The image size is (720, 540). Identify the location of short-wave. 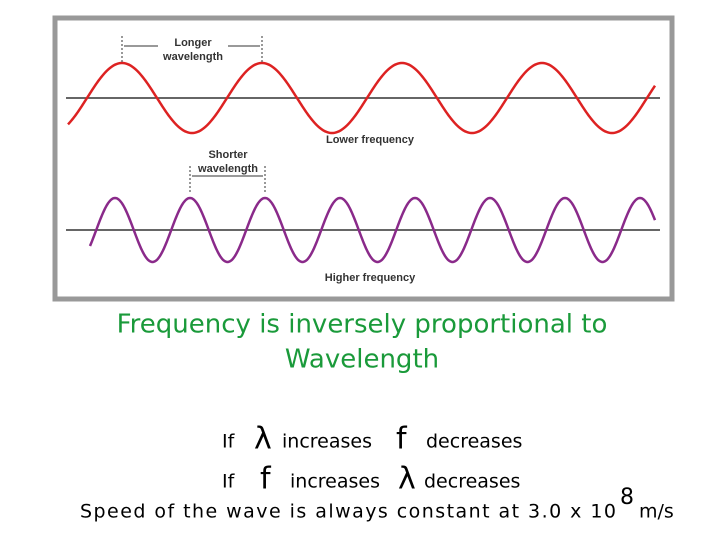
(372, 230).